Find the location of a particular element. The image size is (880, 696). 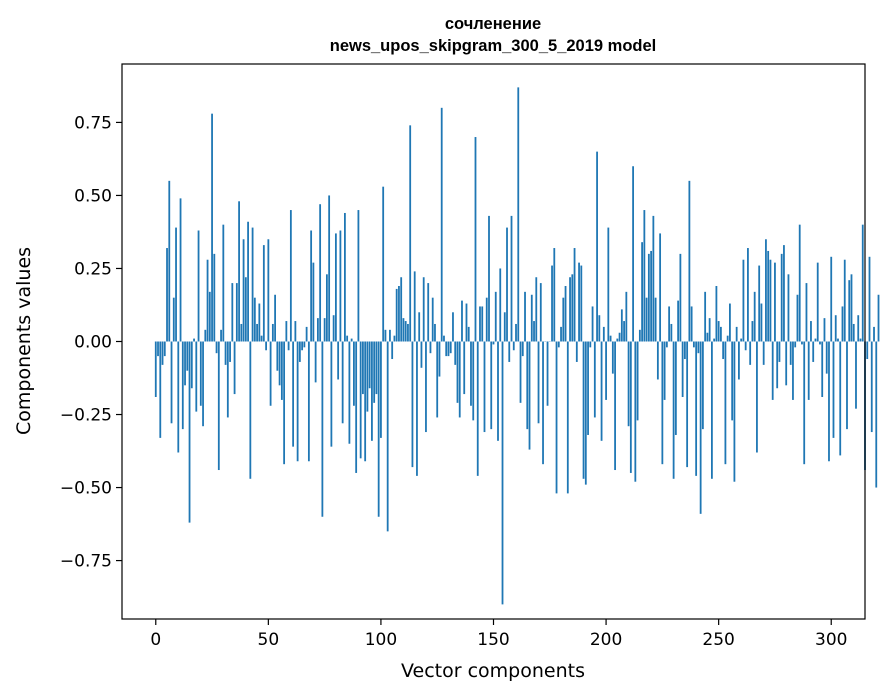

chart-title: сочленение is located at coordinates (493, 24).